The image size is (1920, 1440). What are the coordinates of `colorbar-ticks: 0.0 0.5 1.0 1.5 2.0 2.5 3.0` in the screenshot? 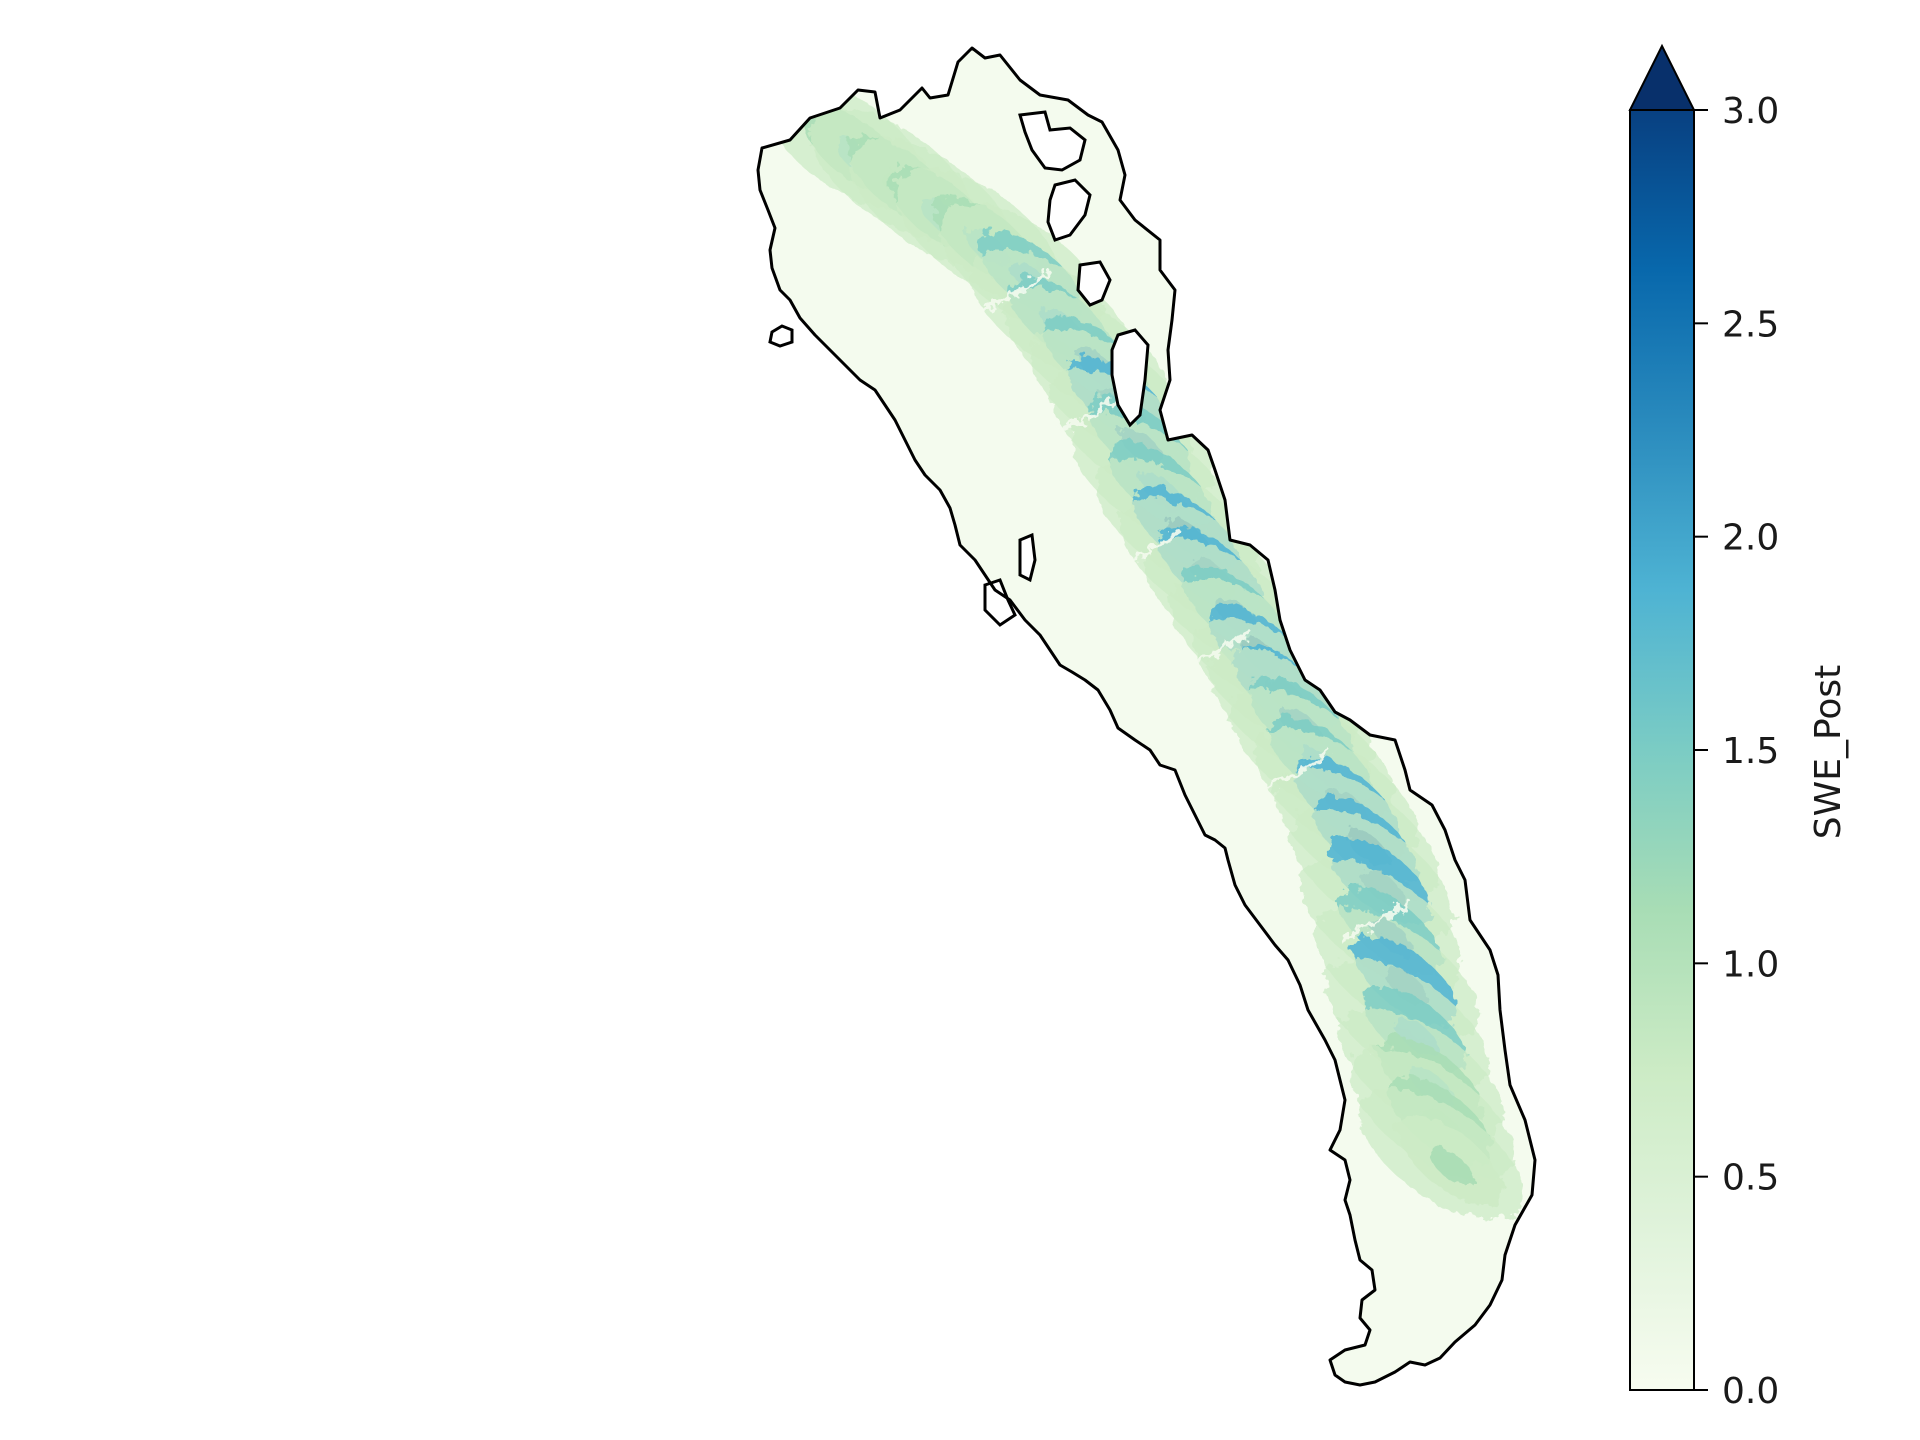 It's located at (1736, 751).